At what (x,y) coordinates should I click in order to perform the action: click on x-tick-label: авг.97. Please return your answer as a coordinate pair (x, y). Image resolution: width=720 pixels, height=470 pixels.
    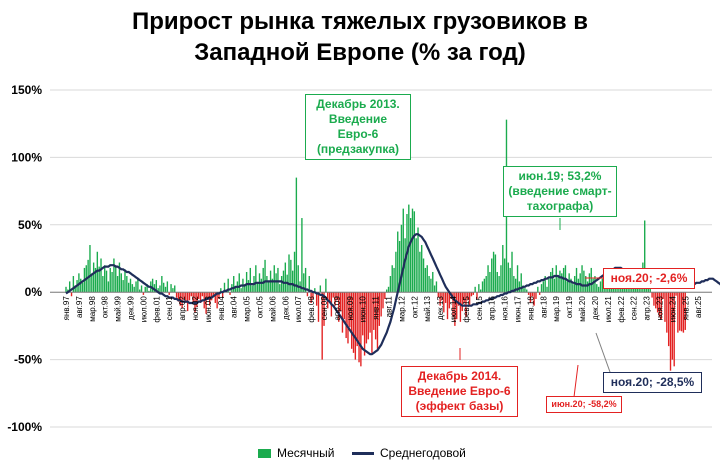
    Looking at the image, I should click on (79, 307).